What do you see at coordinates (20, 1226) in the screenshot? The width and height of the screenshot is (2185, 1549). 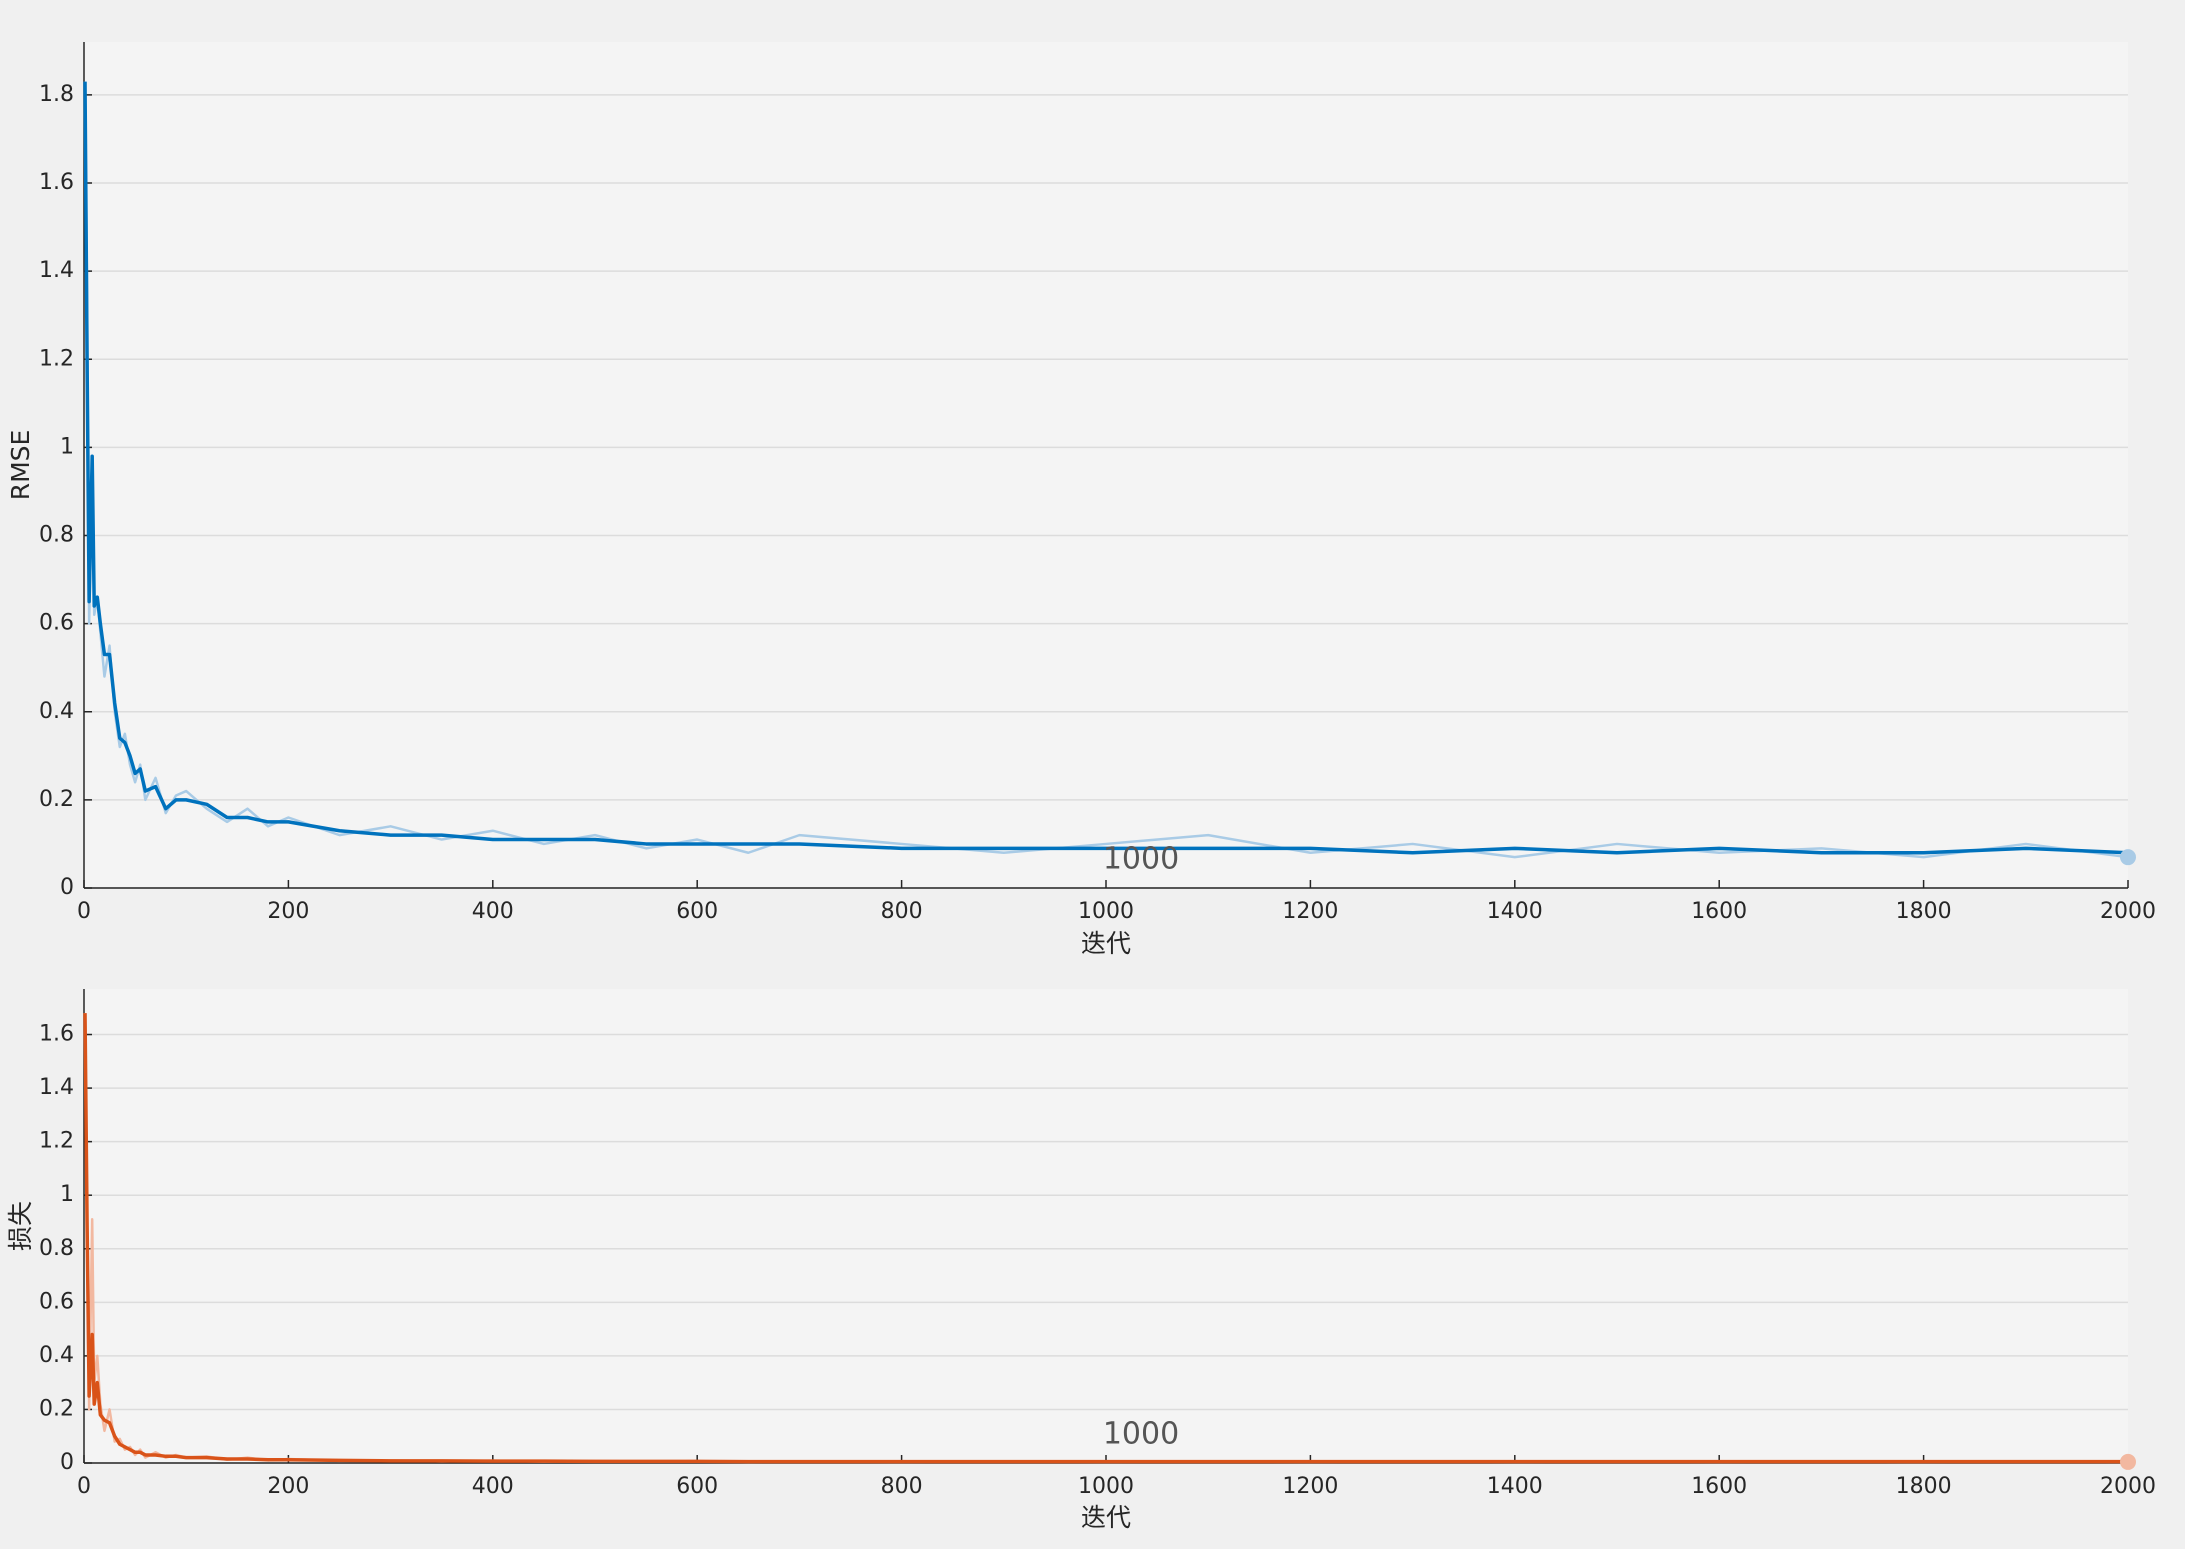 I see `y-axis-label: 损失` at bounding box center [20, 1226].